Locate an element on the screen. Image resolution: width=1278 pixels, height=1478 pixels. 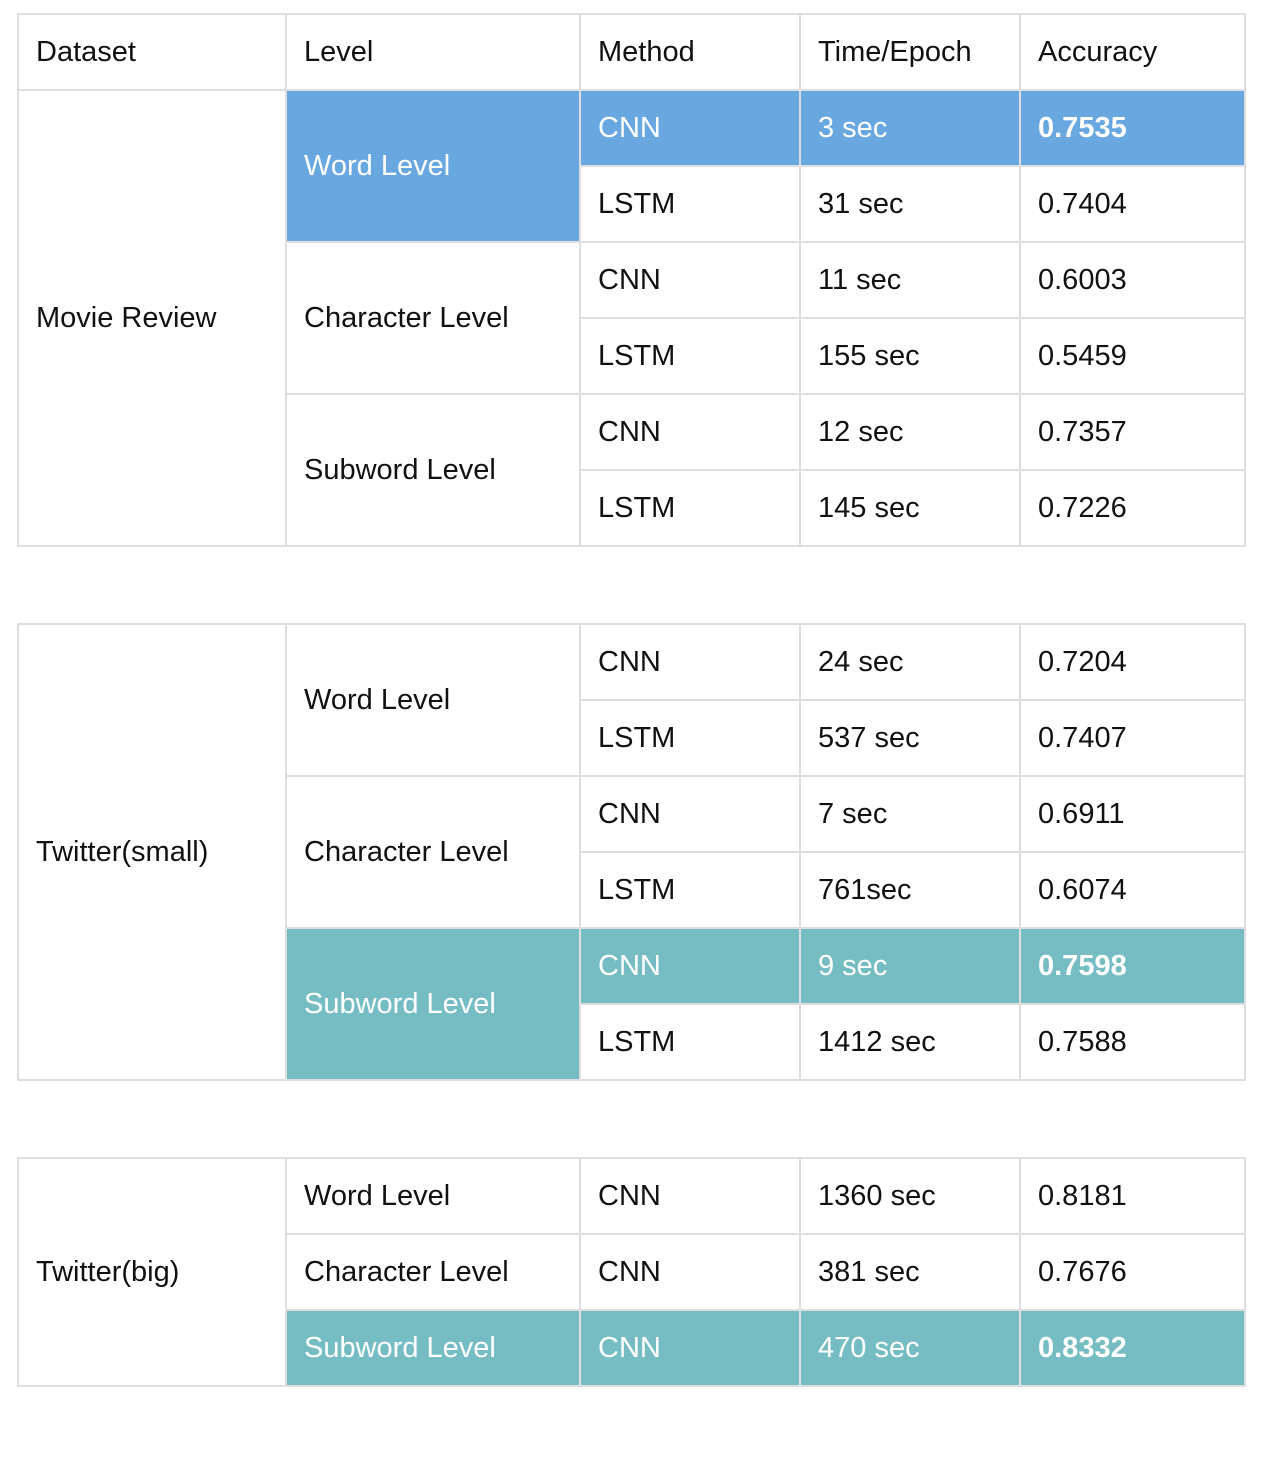
time-cell: 381 sec is located at coordinates (910, 1272).